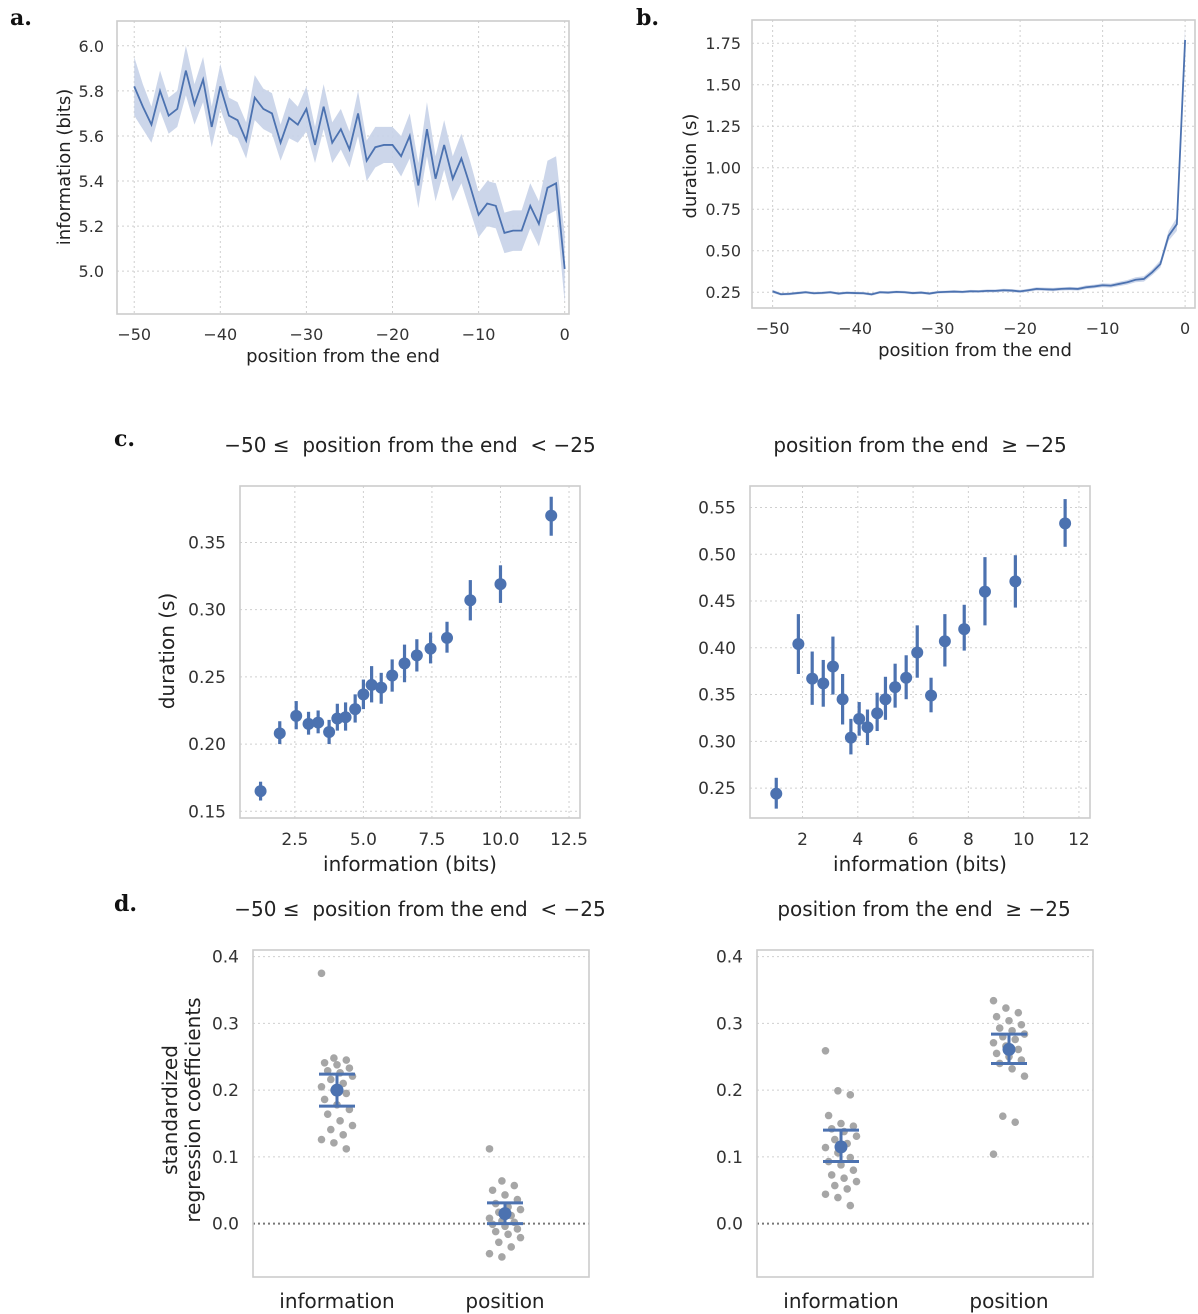 The image size is (1198, 1314). I want to click on x-tick-label: 10, so click(1024, 840).